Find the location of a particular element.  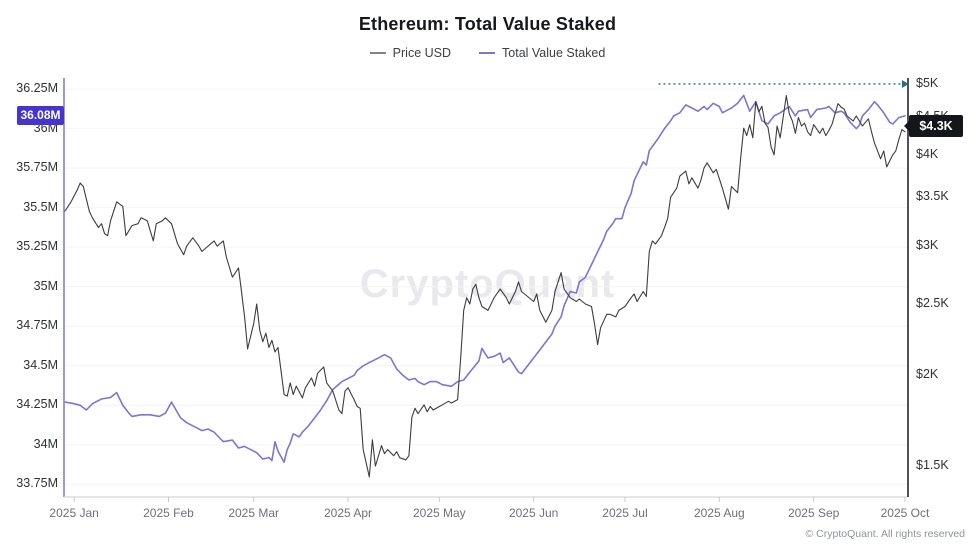

right-axis-value-badge: $4.3K is located at coordinates (933, 125).